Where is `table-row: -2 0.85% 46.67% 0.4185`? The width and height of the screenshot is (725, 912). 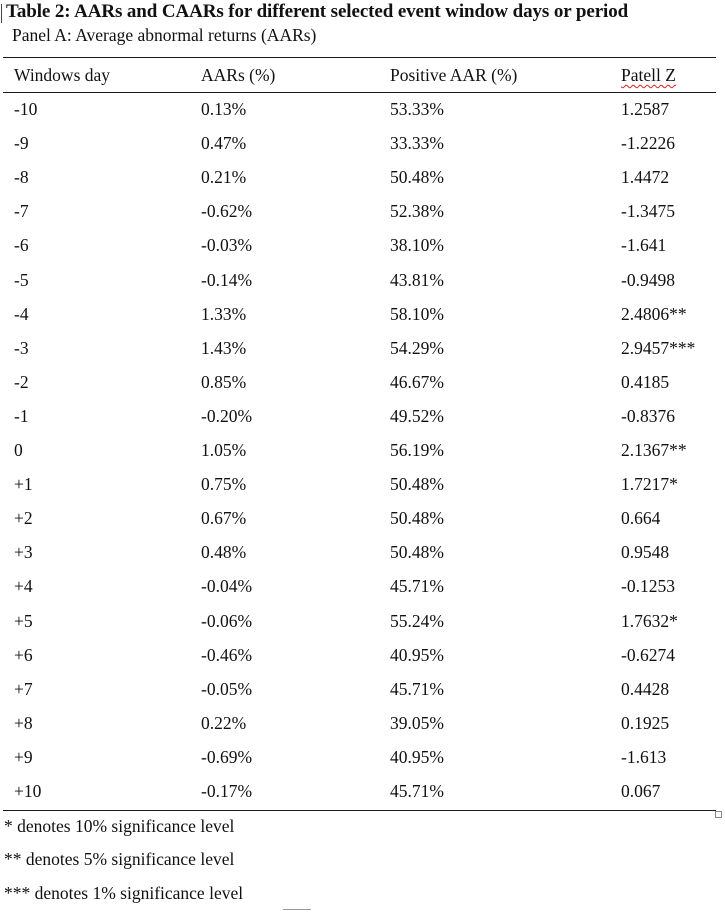
table-row: -2 0.85% 46.67% 0.4185 is located at coordinates (362, 382).